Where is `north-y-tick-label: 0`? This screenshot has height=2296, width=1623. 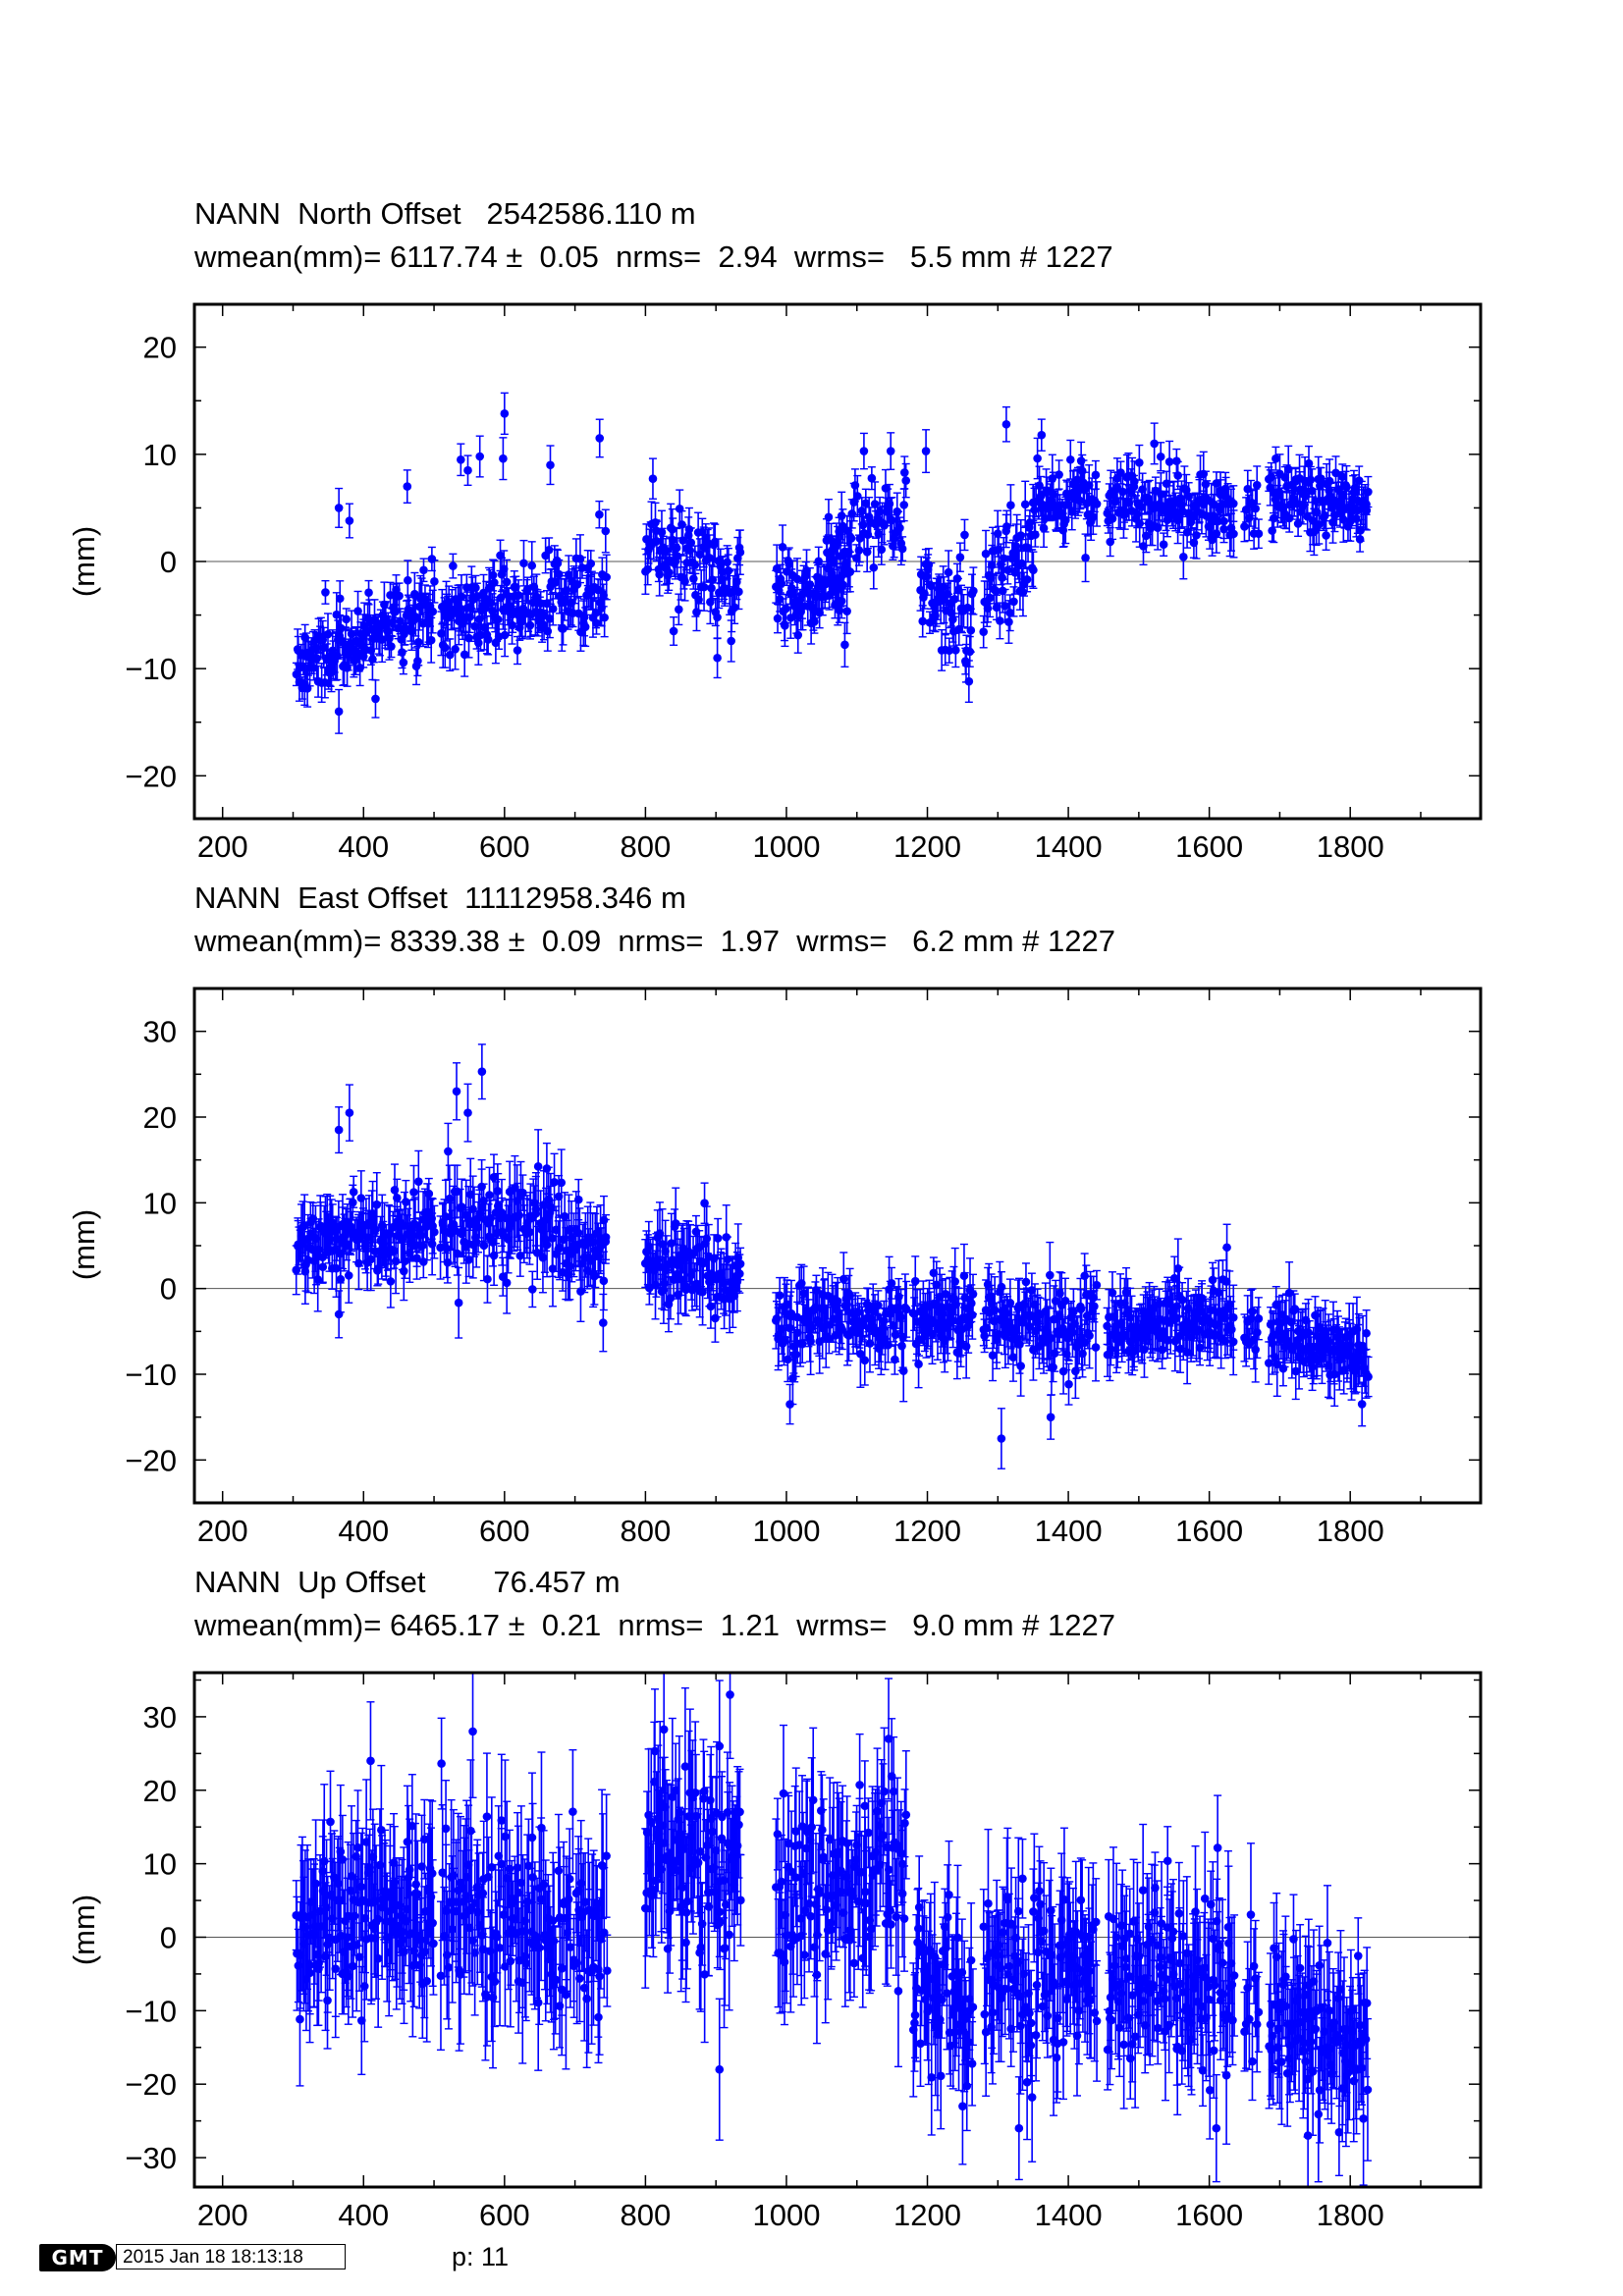
north-y-tick-label: 0 is located at coordinates (168, 562).